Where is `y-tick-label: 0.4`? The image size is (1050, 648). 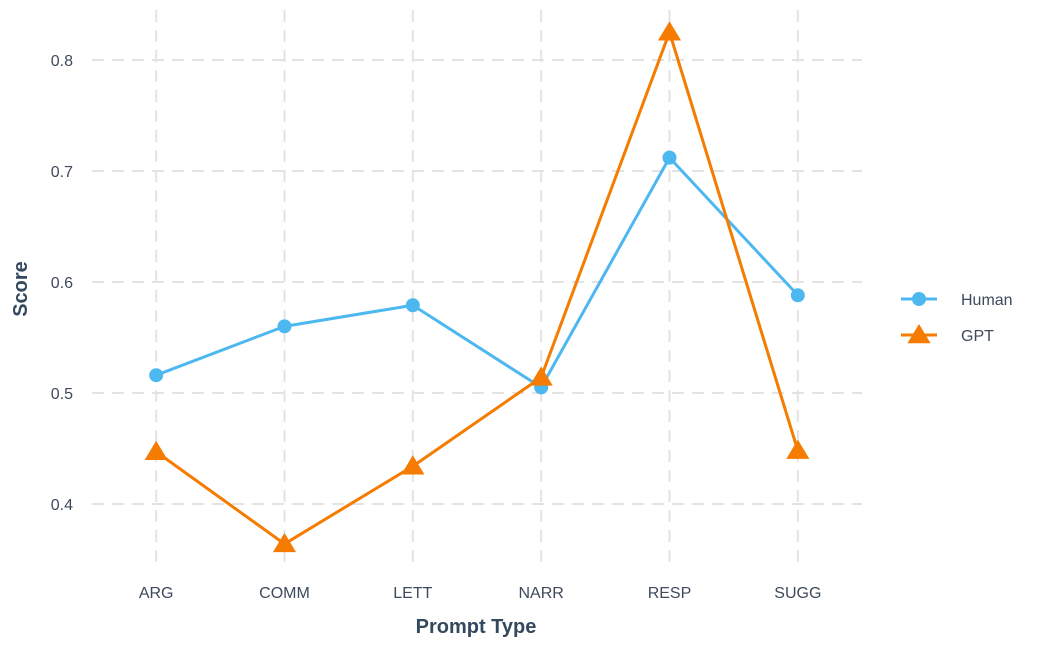 y-tick-label: 0.4 is located at coordinates (62, 505).